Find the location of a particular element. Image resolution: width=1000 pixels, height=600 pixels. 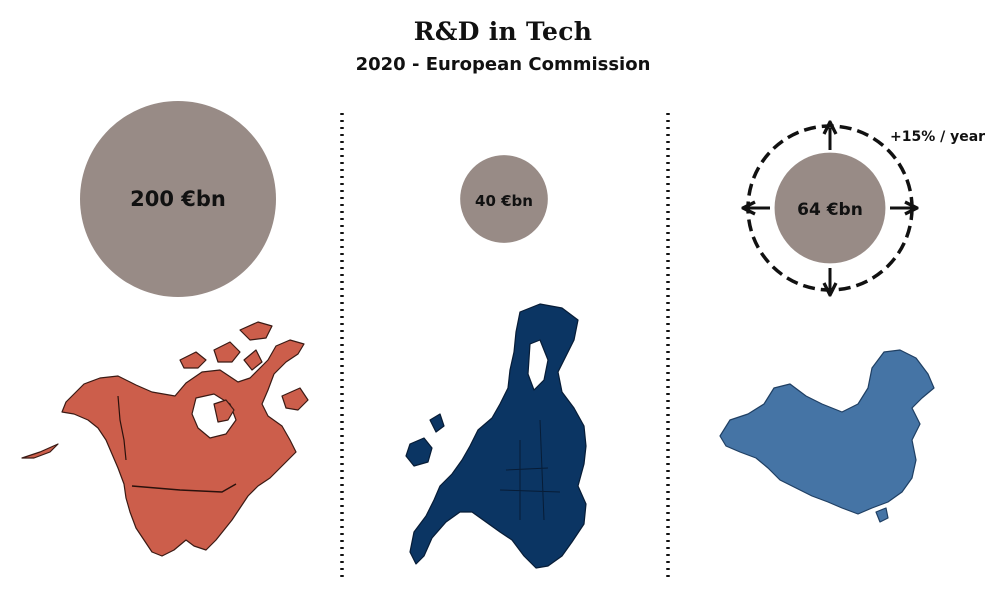

bubble-label-north-america: 200 €bn is located at coordinates (178, 199).